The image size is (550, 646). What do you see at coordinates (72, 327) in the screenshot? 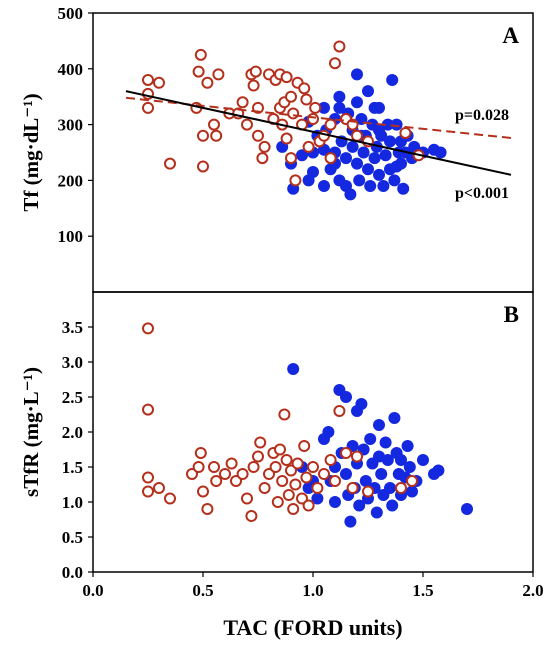
I see `y-tick-label: 3.5` at bounding box center [72, 327].